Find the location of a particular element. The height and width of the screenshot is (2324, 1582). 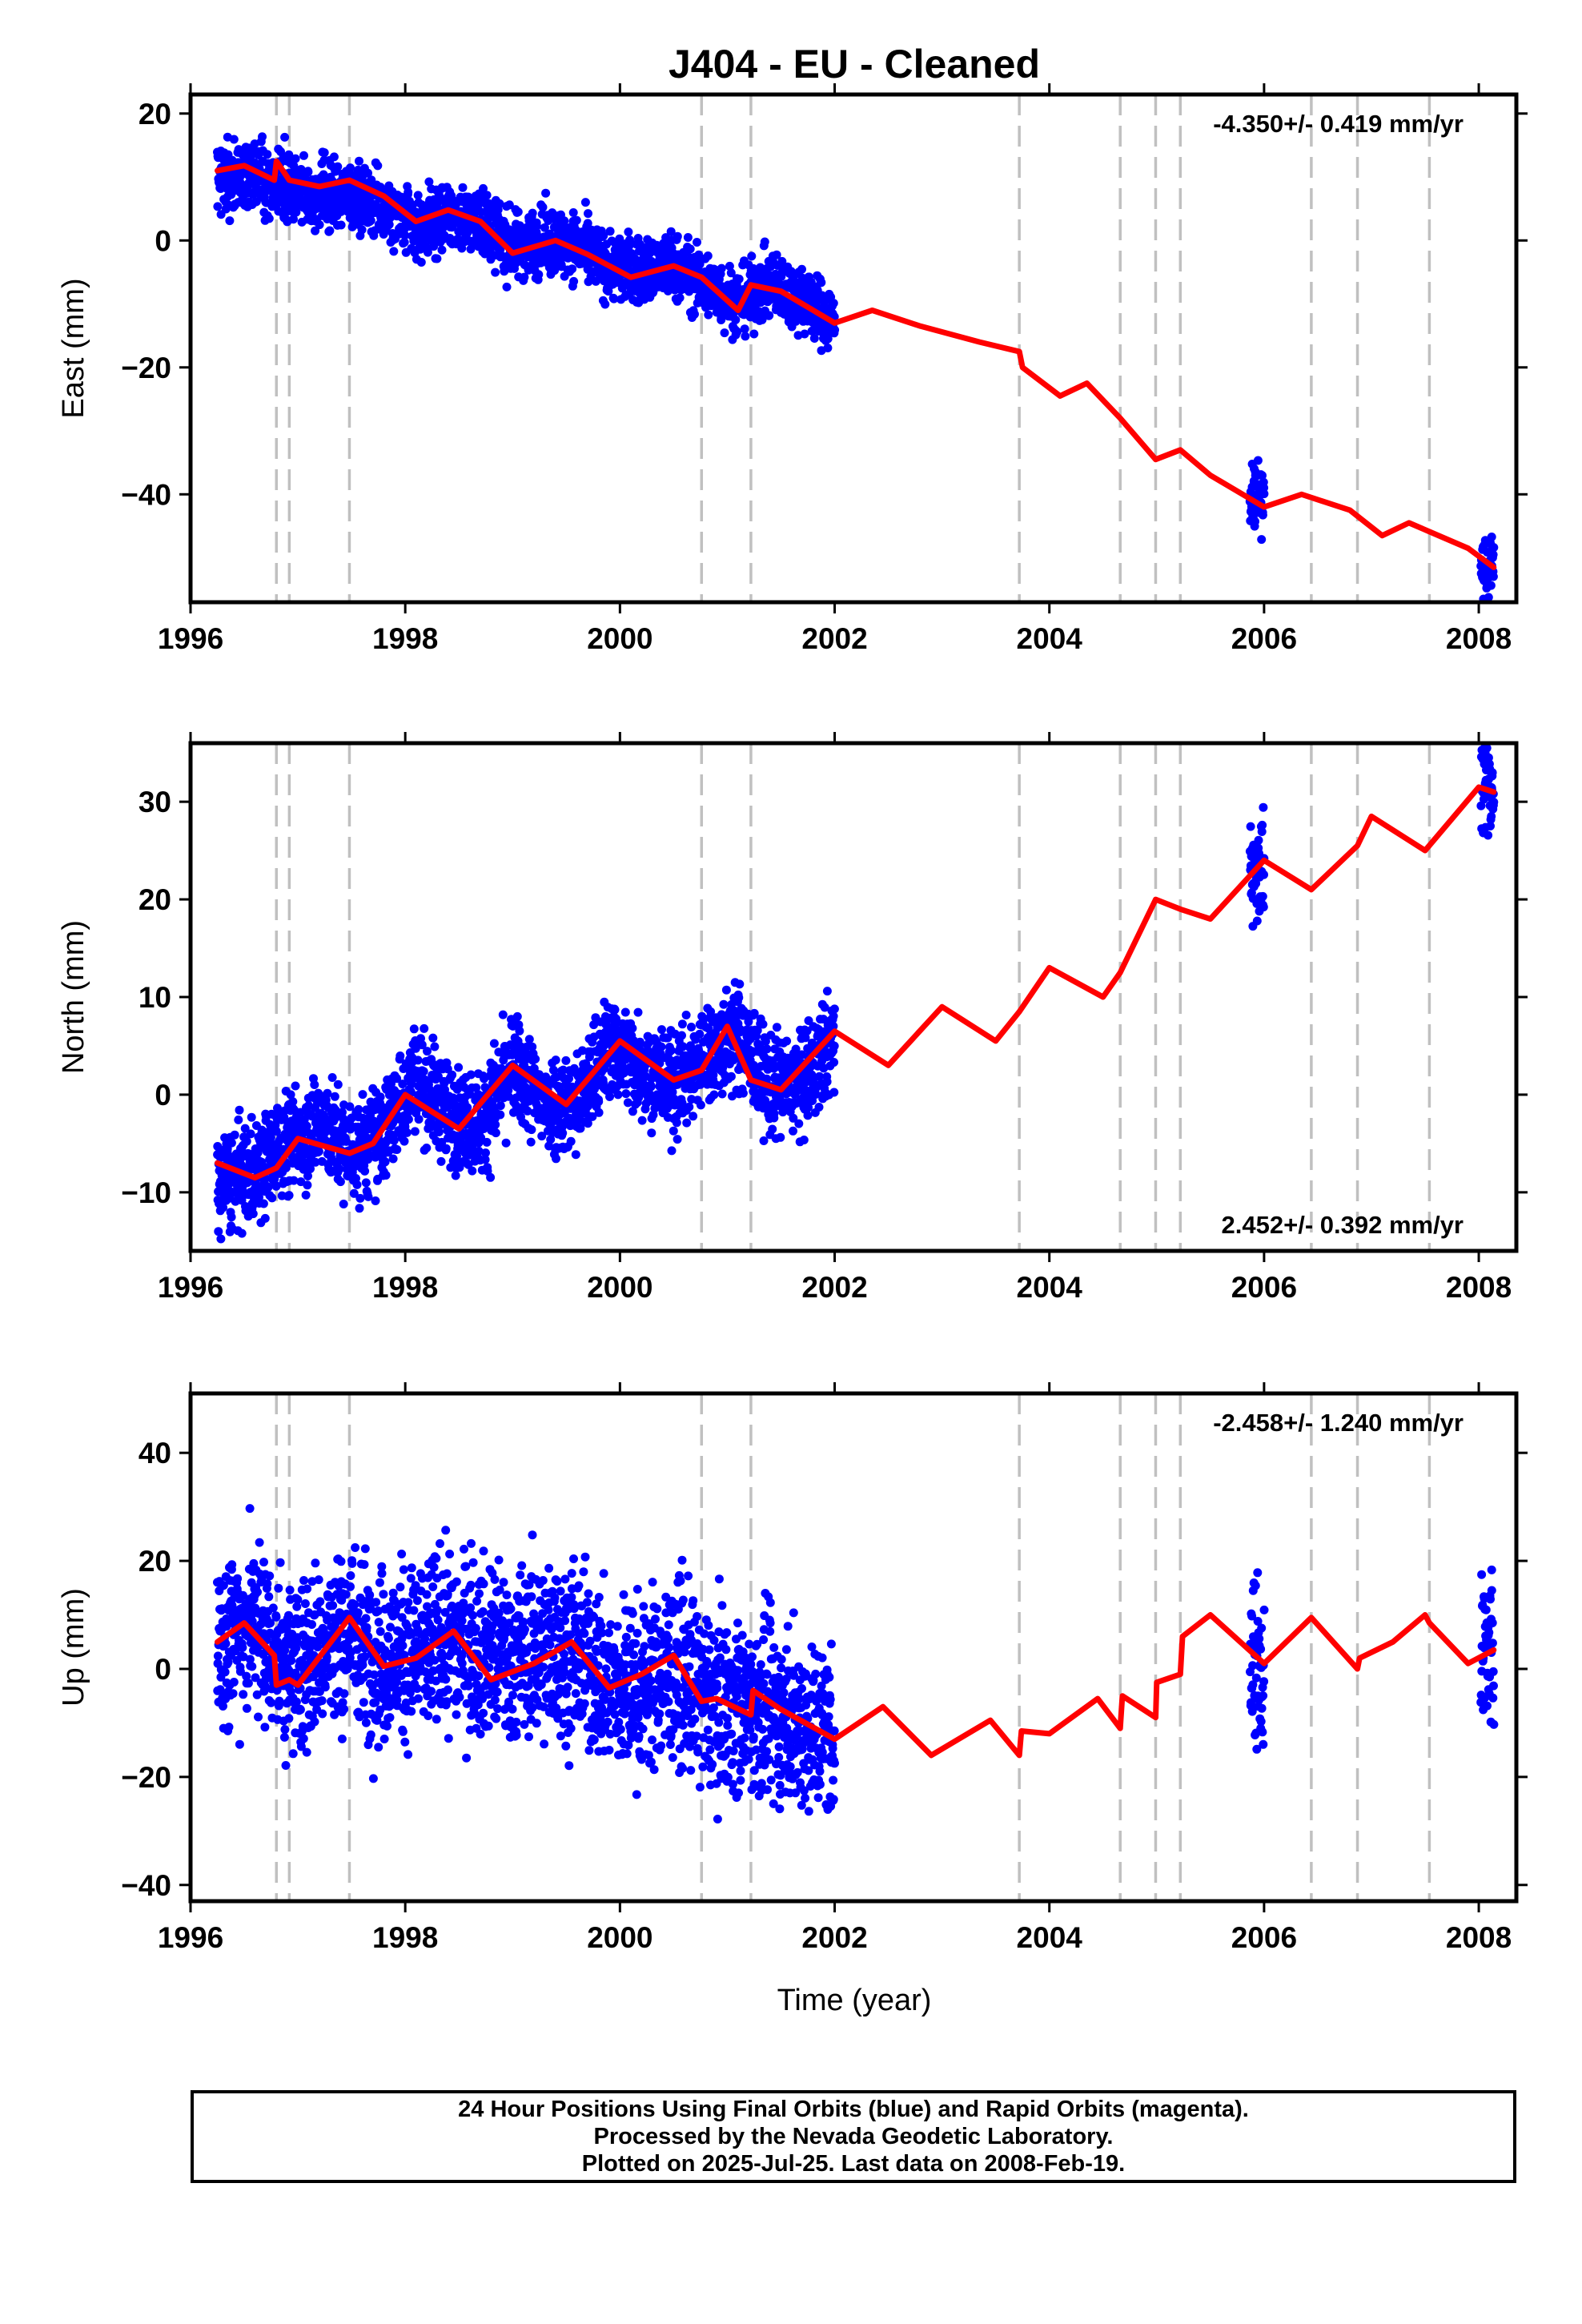

x-tick-label: 1996 is located at coordinates (191, 638).